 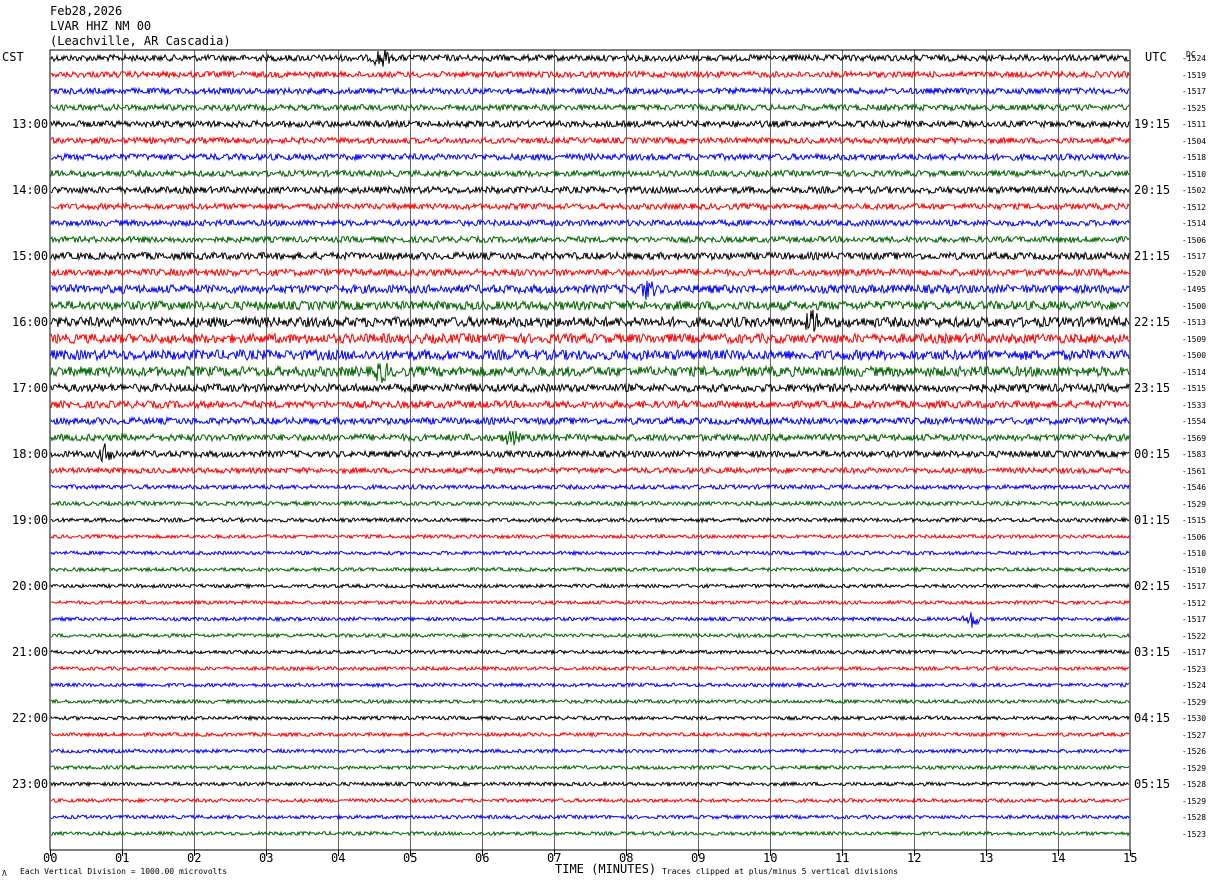 What do you see at coordinates (1194, 141) in the screenshot?
I see `dc-offset-label: -1504` at bounding box center [1194, 141].